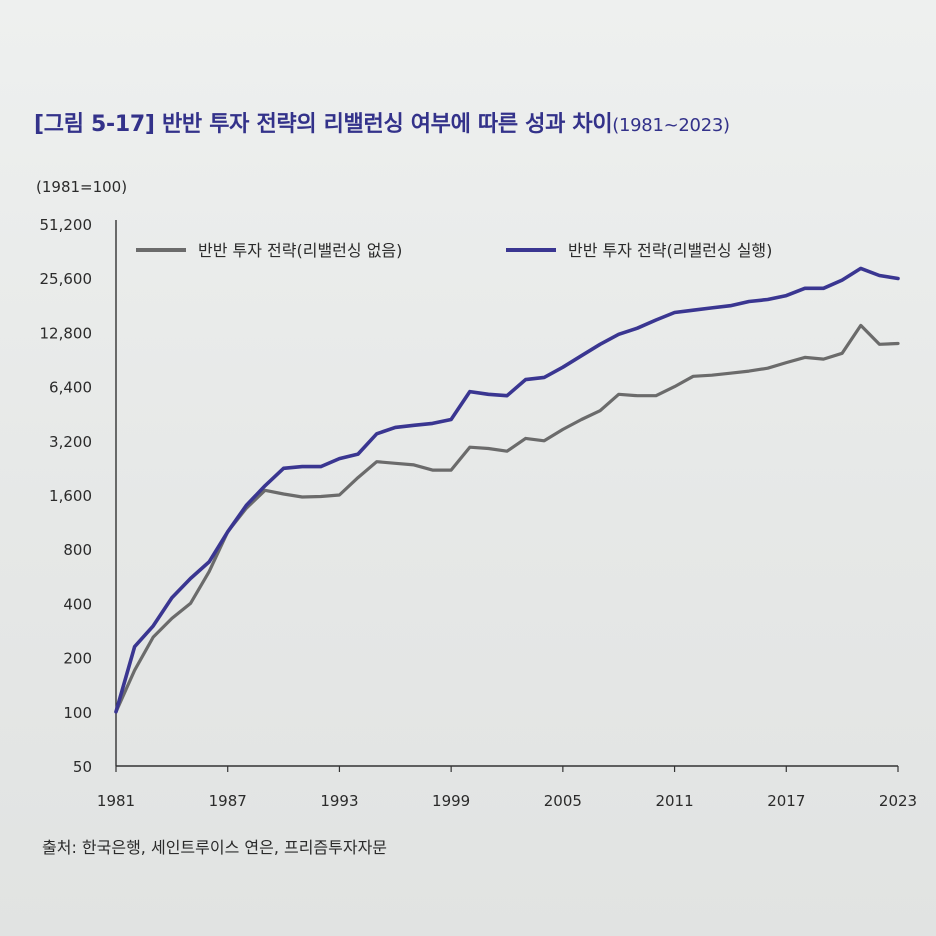  I want to click on legend-label-no-rebalance: 반반 투자 전략(리밸런싱 없음), so click(300, 250).